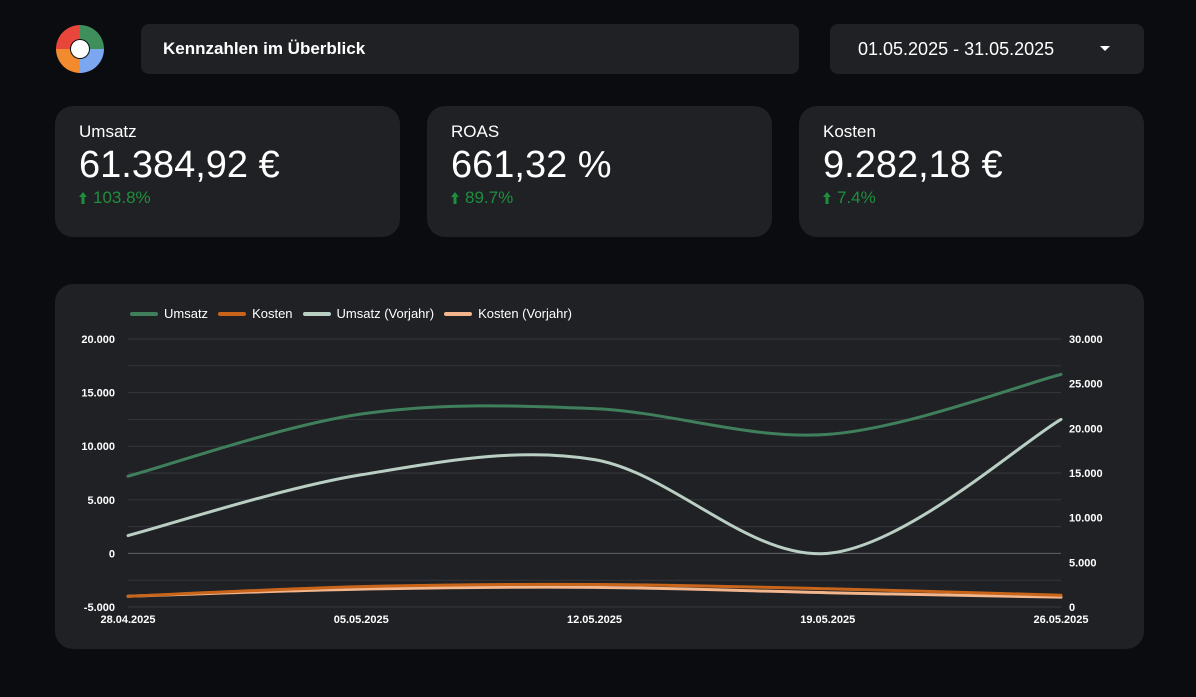 The width and height of the screenshot is (1196, 697). I want to click on y-right-tick-label: 20.000, so click(1086, 429).